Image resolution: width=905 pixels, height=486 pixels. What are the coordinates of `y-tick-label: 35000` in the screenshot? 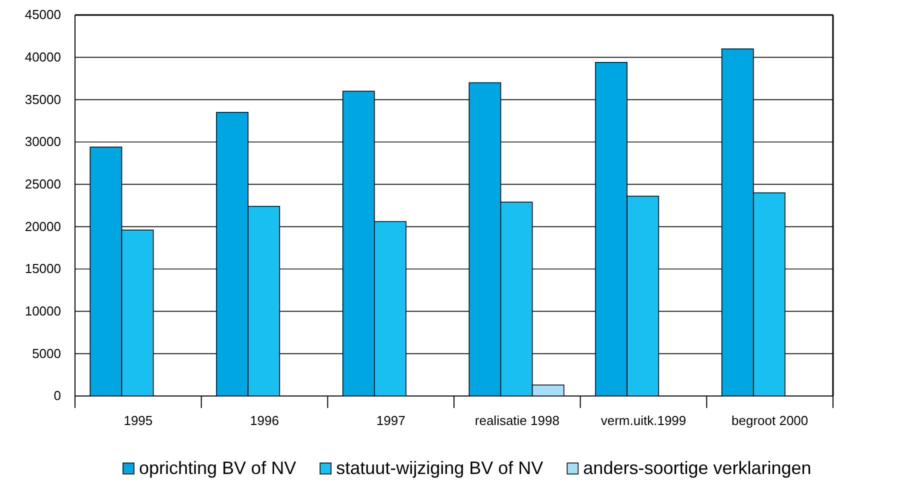 It's located at (42, 99).